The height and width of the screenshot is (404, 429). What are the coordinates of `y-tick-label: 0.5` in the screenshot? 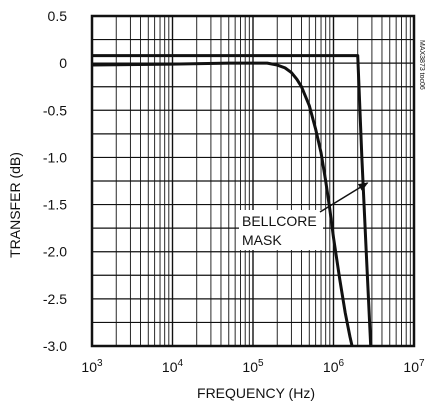 It's located at (58, 16).